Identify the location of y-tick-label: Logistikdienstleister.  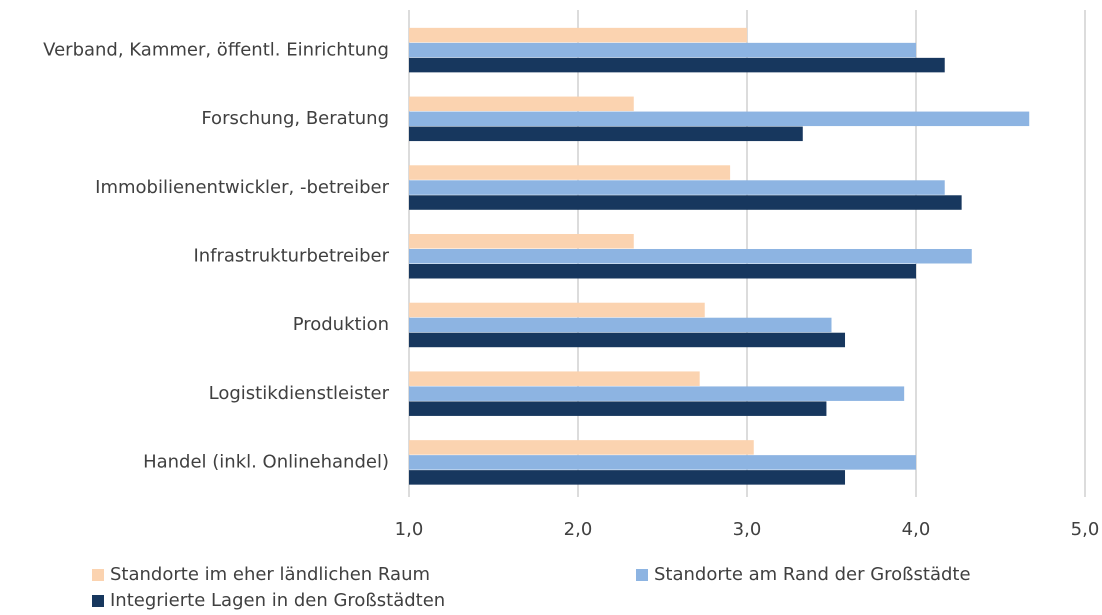
(299, 393).